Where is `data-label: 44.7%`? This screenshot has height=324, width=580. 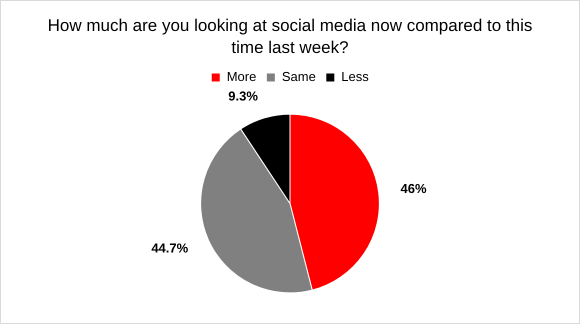
data-label: 44.7% is located at coordinates (170, 248).